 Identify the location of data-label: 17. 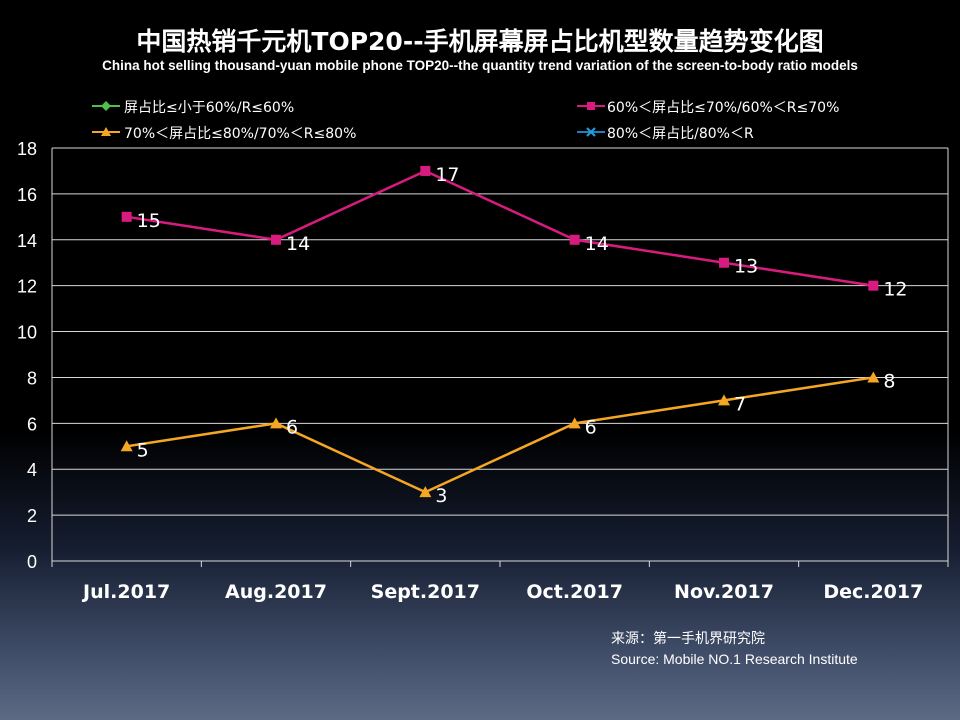
(447, 175).